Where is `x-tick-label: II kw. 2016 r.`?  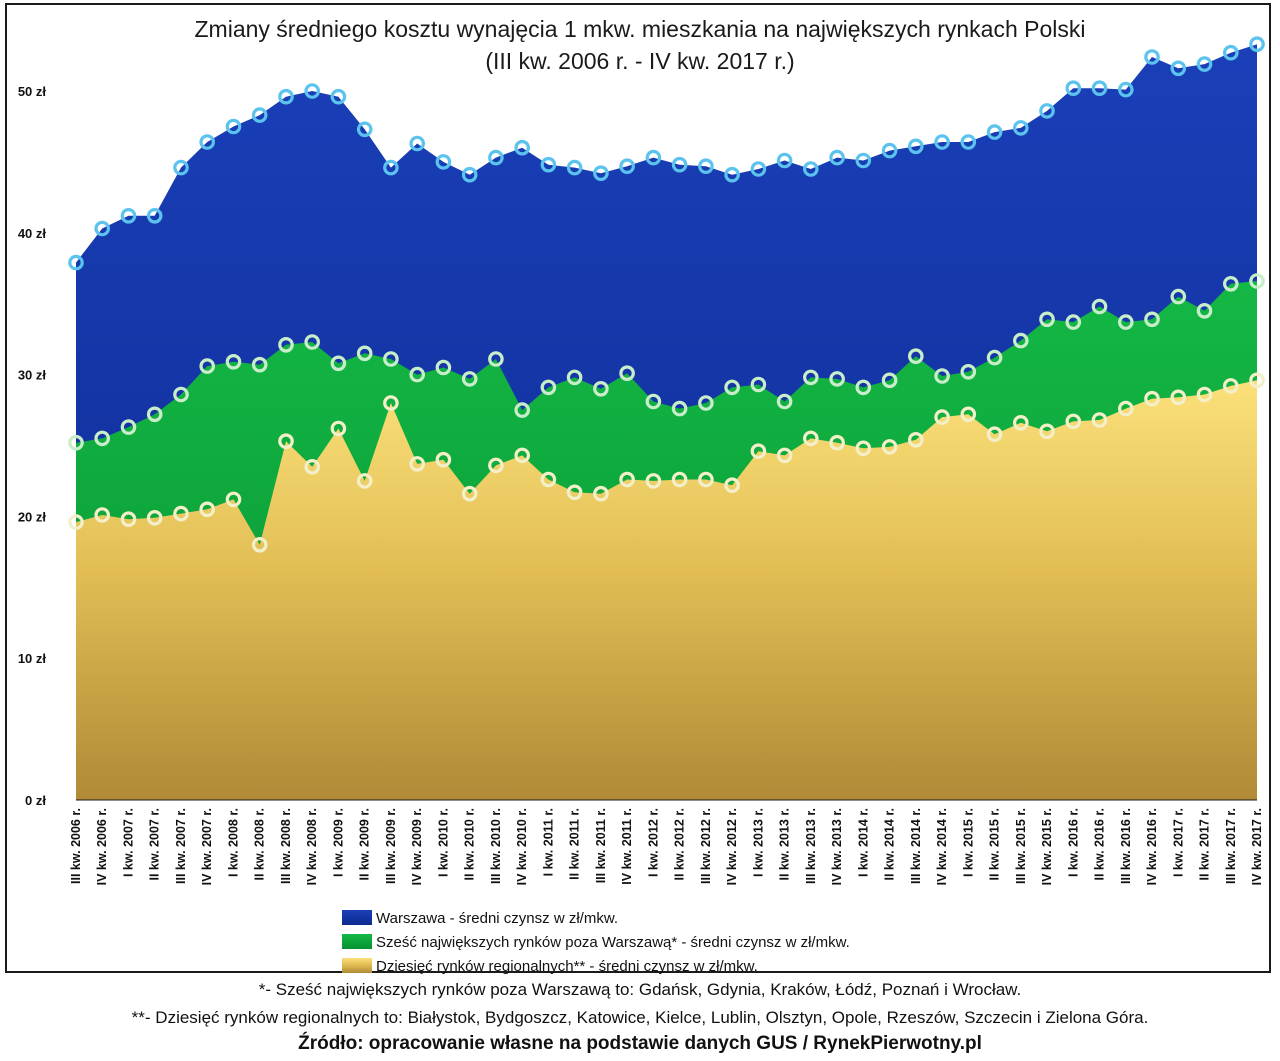
x-tick-label: II kw. 2016 r. is located at coordinates (1100, 844).